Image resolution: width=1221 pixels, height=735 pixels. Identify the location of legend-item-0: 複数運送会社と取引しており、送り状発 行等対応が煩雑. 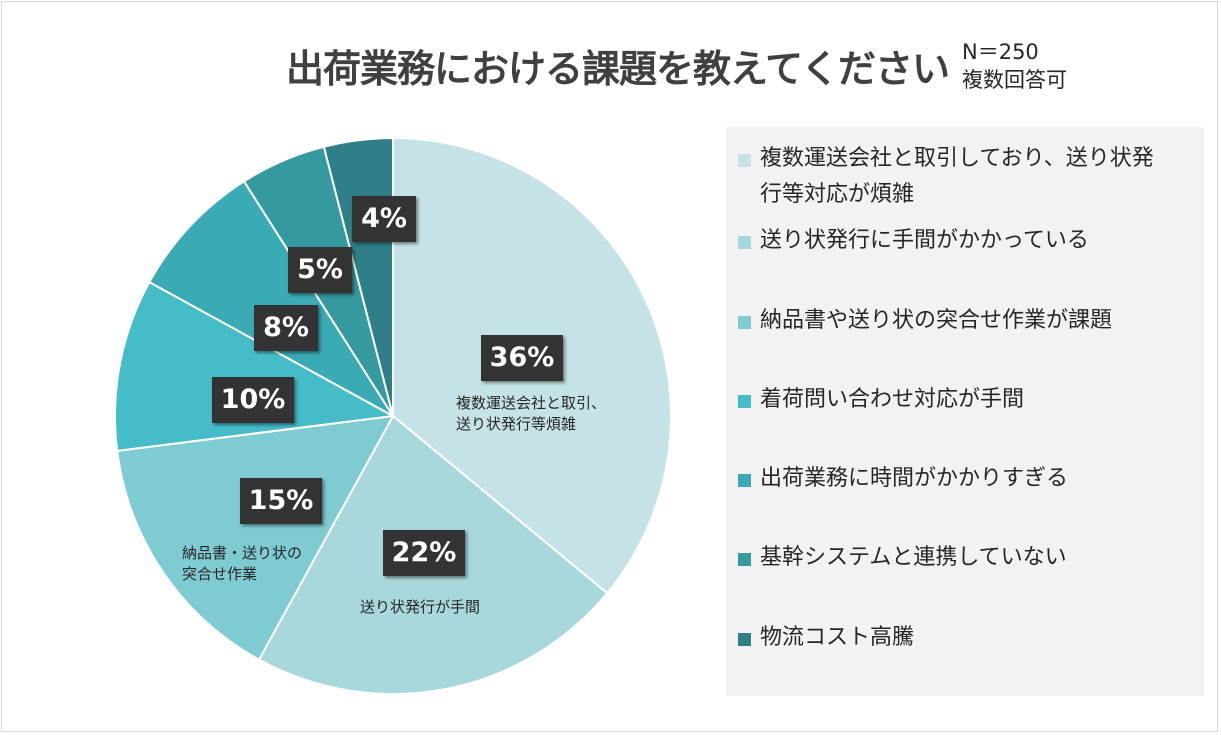
(968, 177).